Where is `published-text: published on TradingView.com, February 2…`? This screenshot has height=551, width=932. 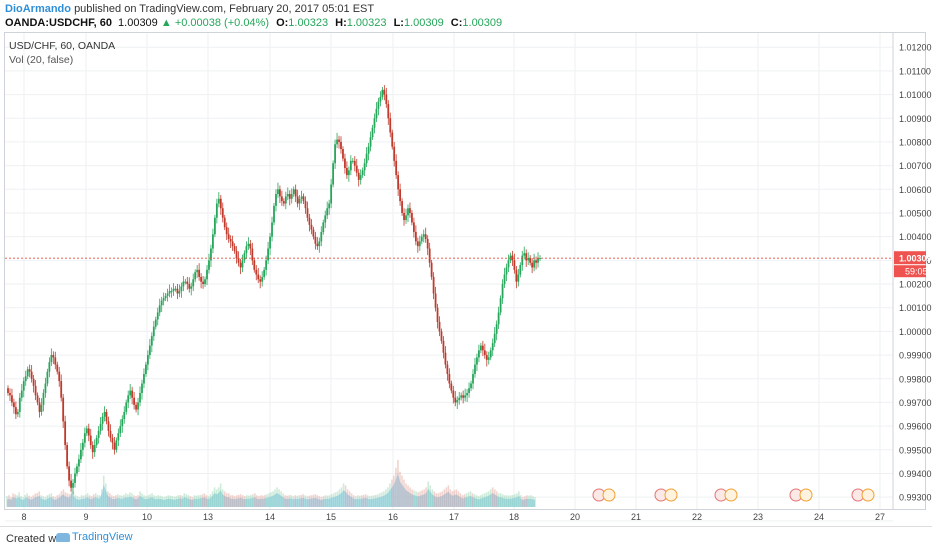 published-text: published on TradingView.com, February 2… is located at coordinates (224, 9).